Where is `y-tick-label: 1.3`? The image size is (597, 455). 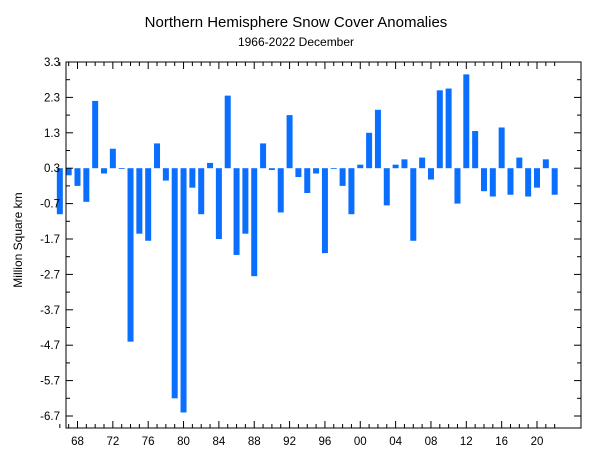 y-tick-label: 1.3 is located at coordinates (52, 134).